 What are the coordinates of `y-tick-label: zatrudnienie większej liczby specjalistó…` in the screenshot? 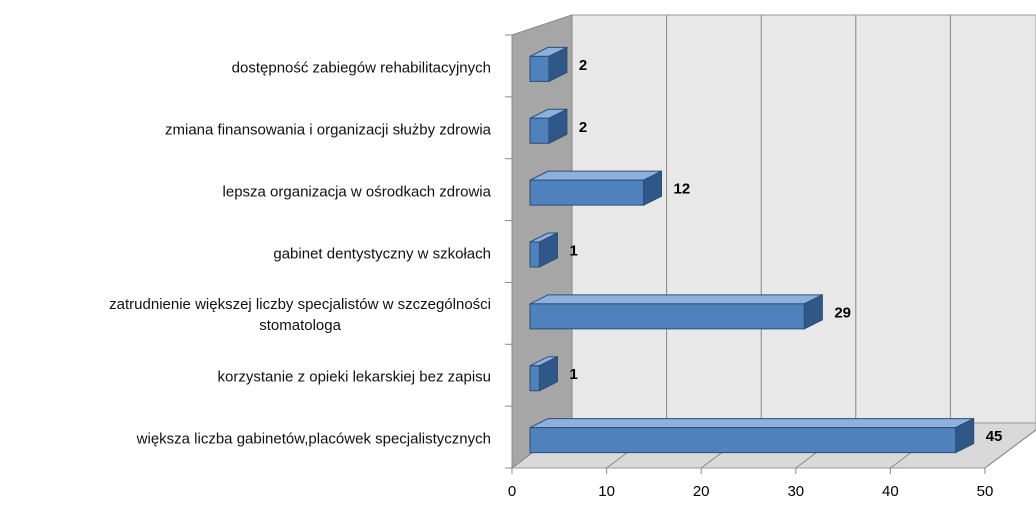 It's located at (300, 315).